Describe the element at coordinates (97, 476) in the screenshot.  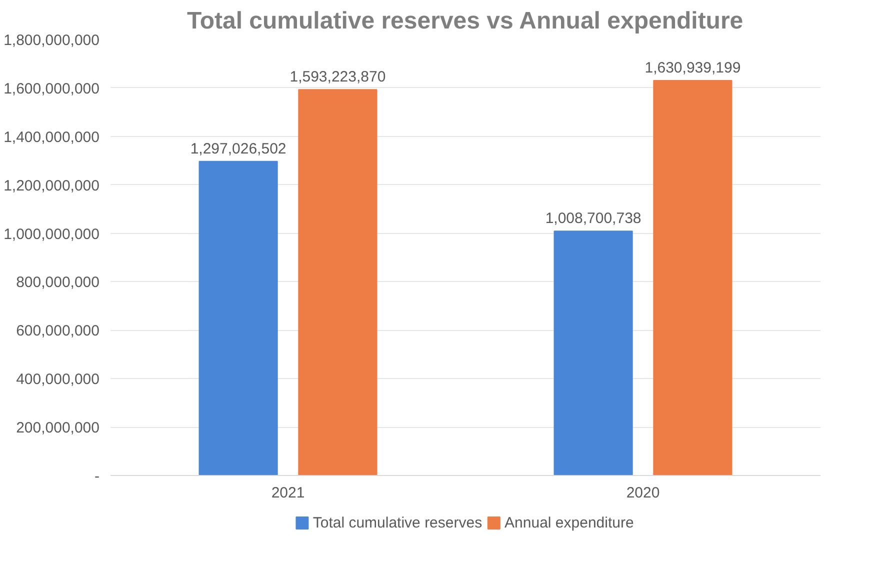
I see `y-tick-label: -` at that location.